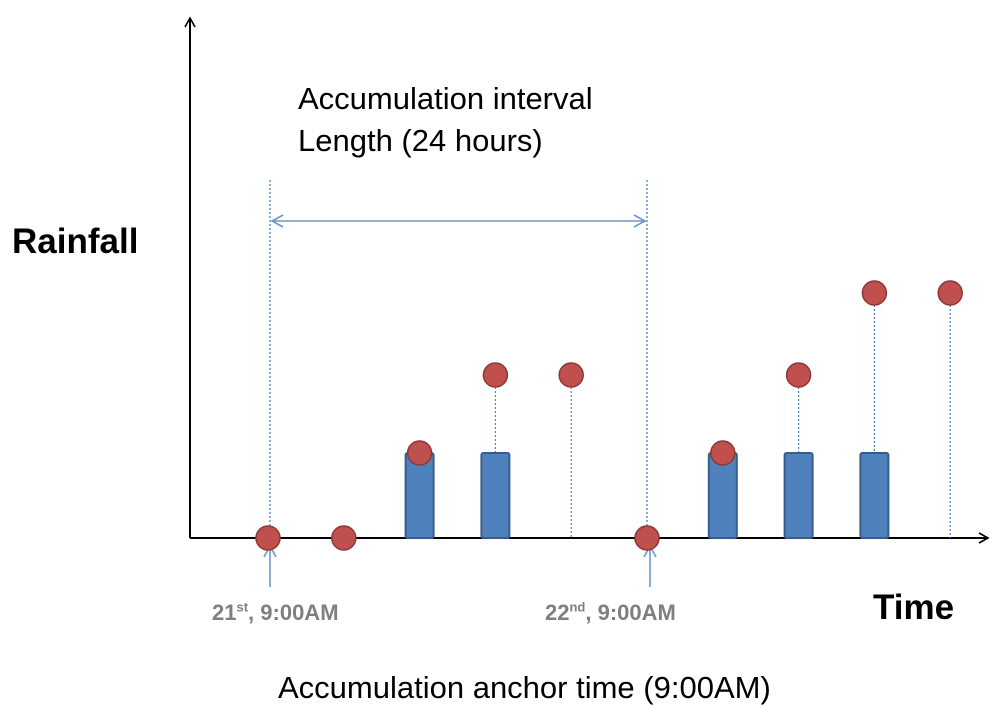  Describe the element at coordinates (524, 687) in the screenshot. I see `anchor-time-caption: Accumulation anchor time (9:00AM)` at that location.